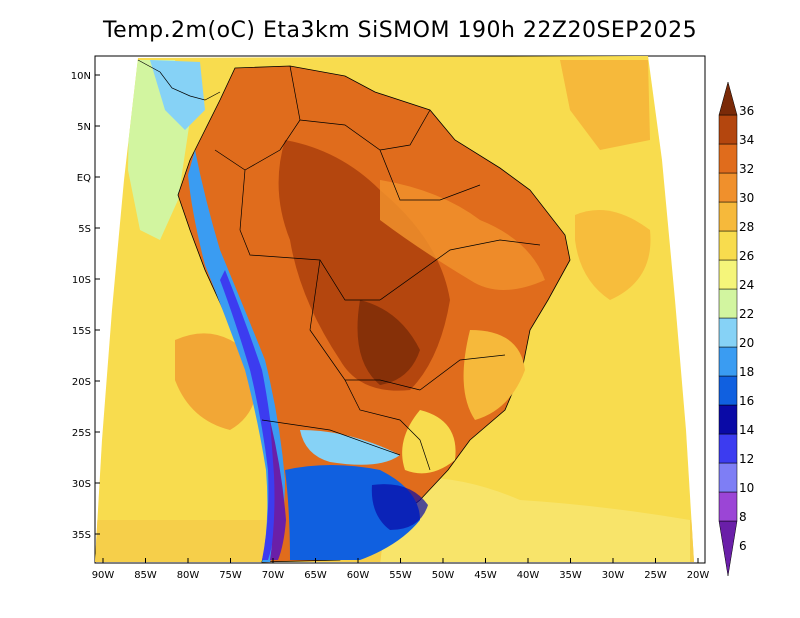  I want to click on border-chile-argentina, so click(331, 437).